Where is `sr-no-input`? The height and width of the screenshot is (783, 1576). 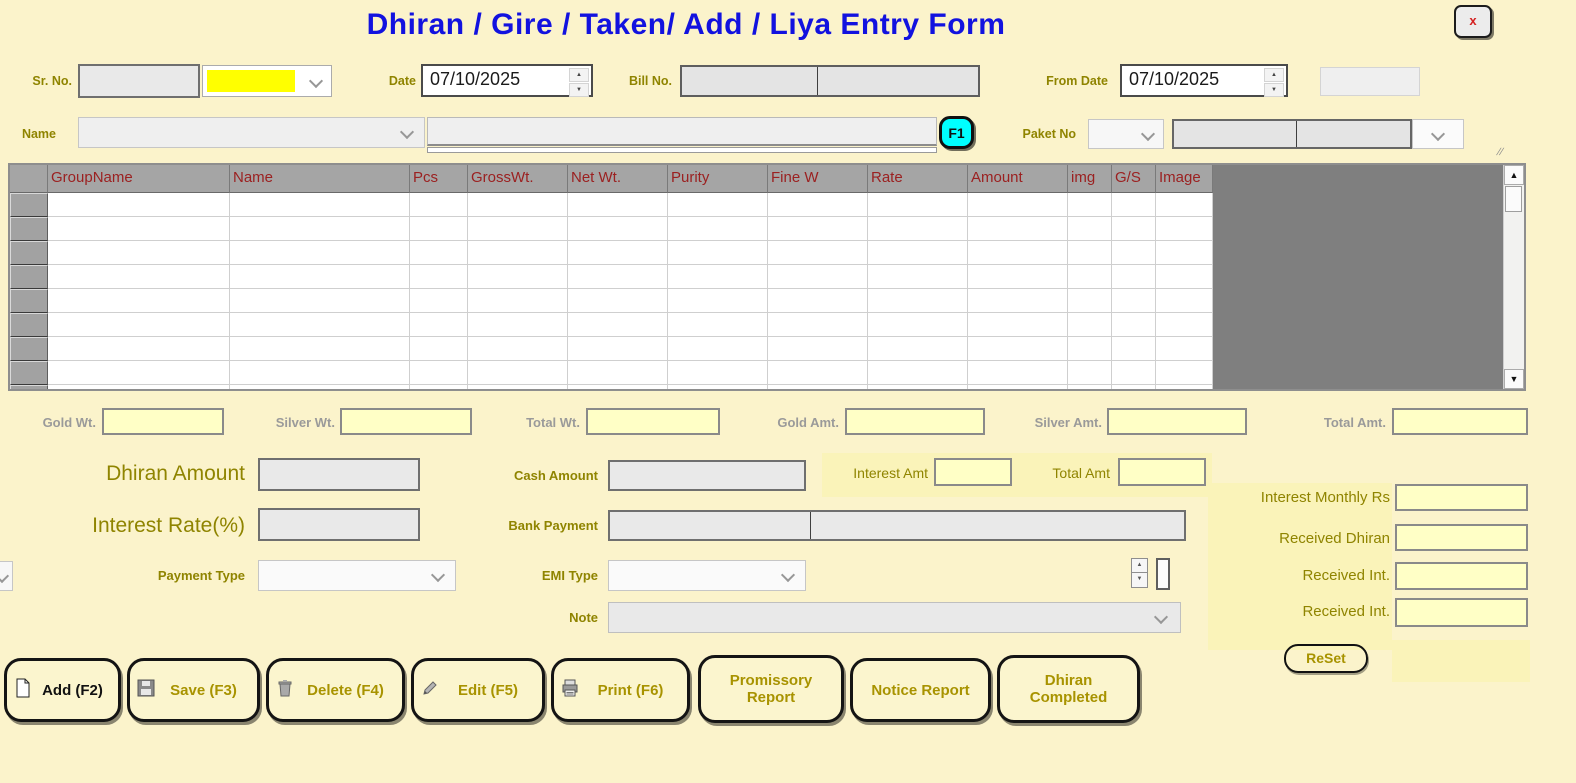
sr-no-input is located at coordinates (139, 81).